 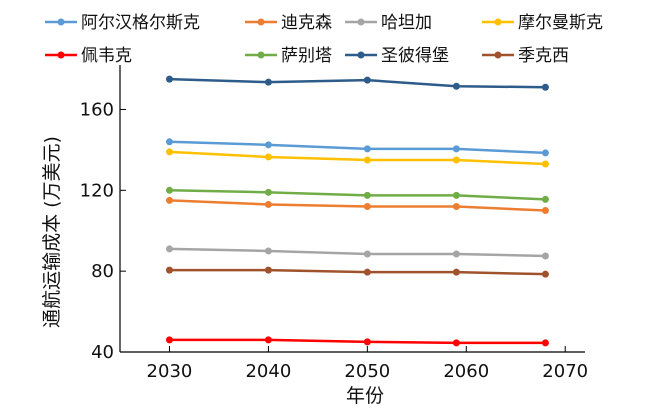 I want to click on legend-item: 圣彼得堡, so click(x=397, y=56).